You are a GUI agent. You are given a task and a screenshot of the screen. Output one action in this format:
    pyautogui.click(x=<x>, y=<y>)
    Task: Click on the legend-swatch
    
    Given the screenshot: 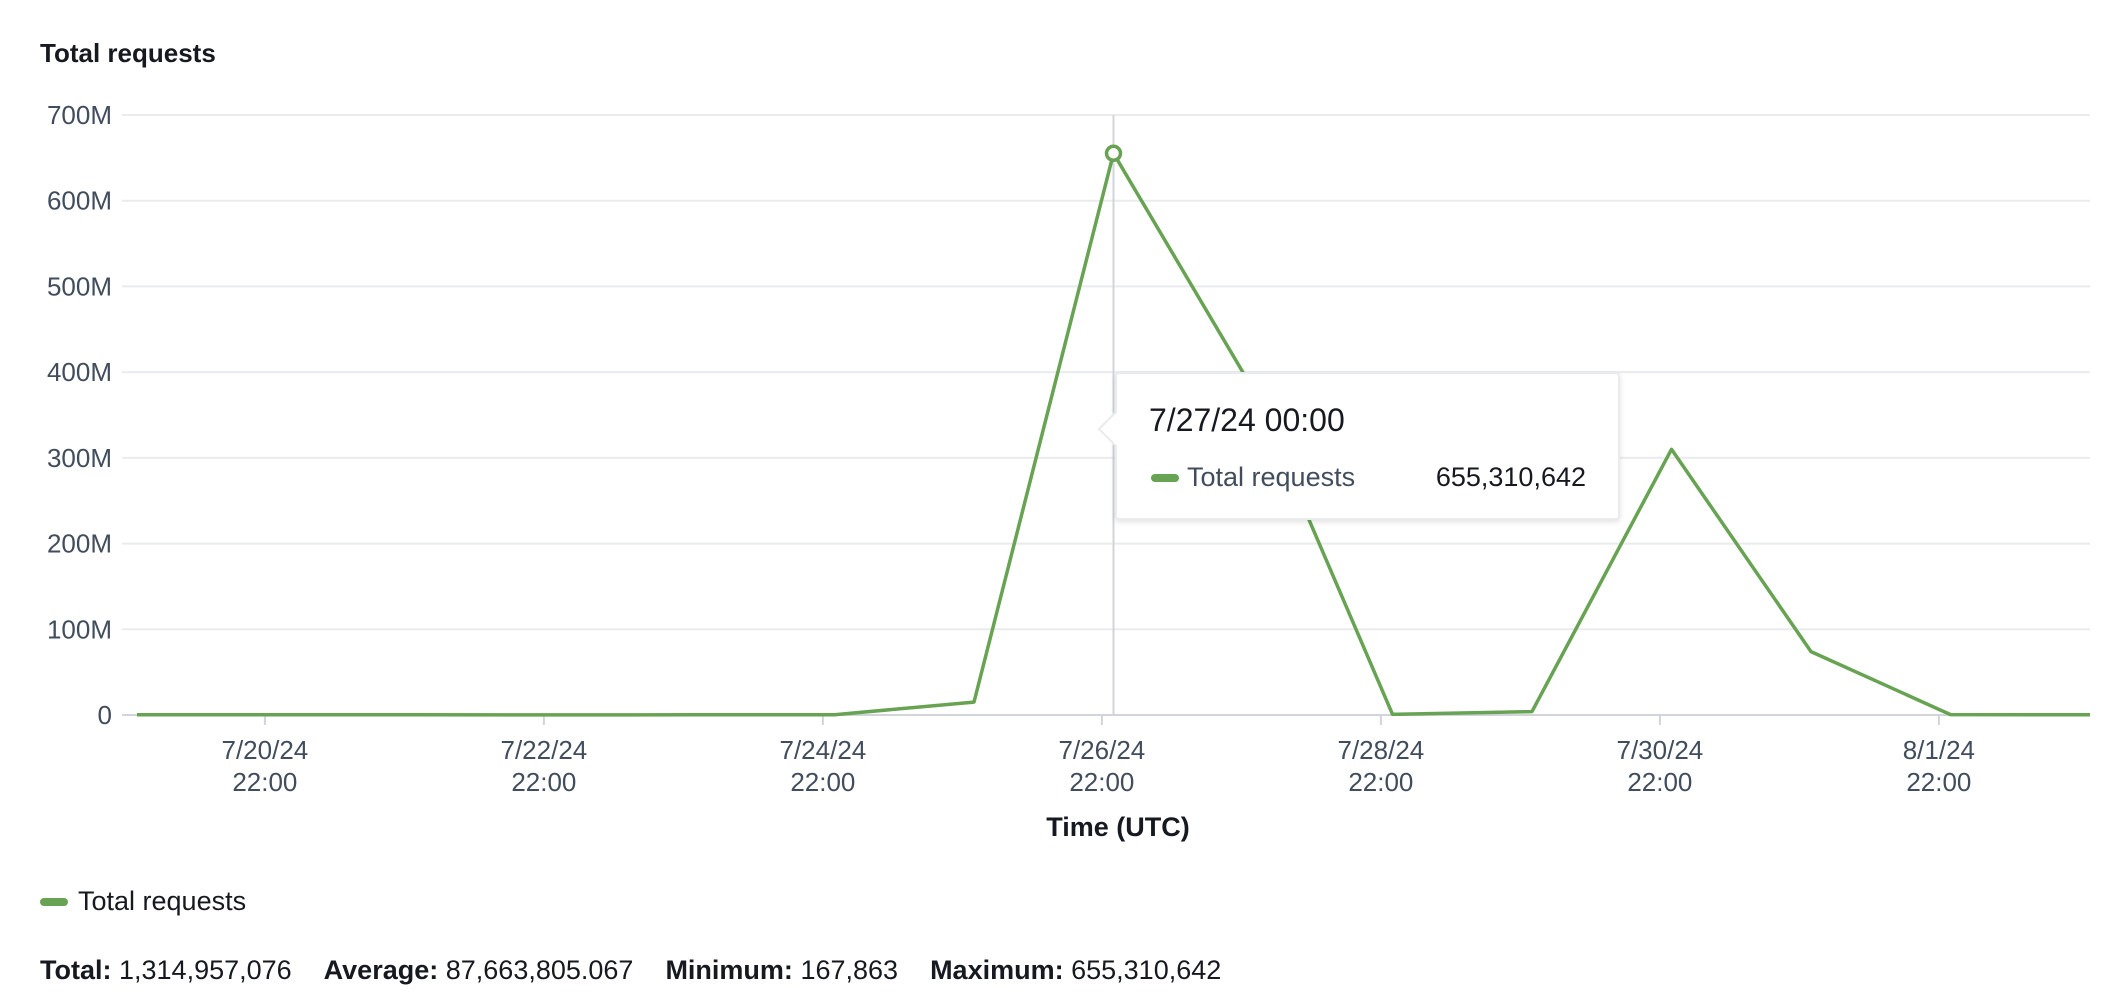 What is the action you would take?
    pyautogui.click(x=54, y=901)
    